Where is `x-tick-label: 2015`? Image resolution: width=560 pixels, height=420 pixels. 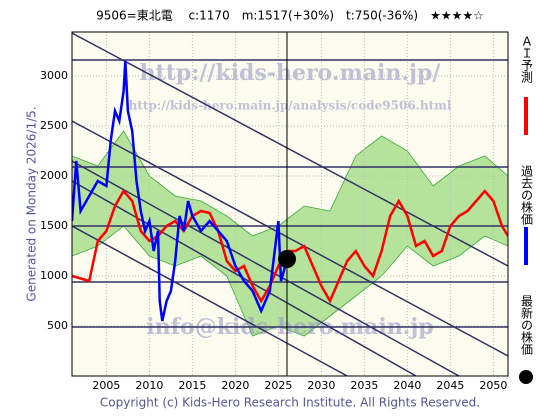
x-tick-label: 2015 is located at coordinates (192, 385).